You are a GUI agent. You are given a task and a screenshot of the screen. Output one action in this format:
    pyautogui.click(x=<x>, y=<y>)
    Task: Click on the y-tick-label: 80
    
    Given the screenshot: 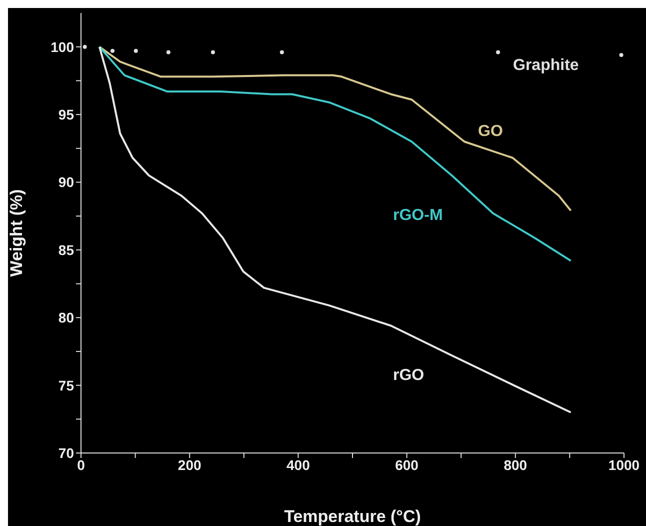 What is the action you would take?
    pyautogui.click(x=66, y=318)
    